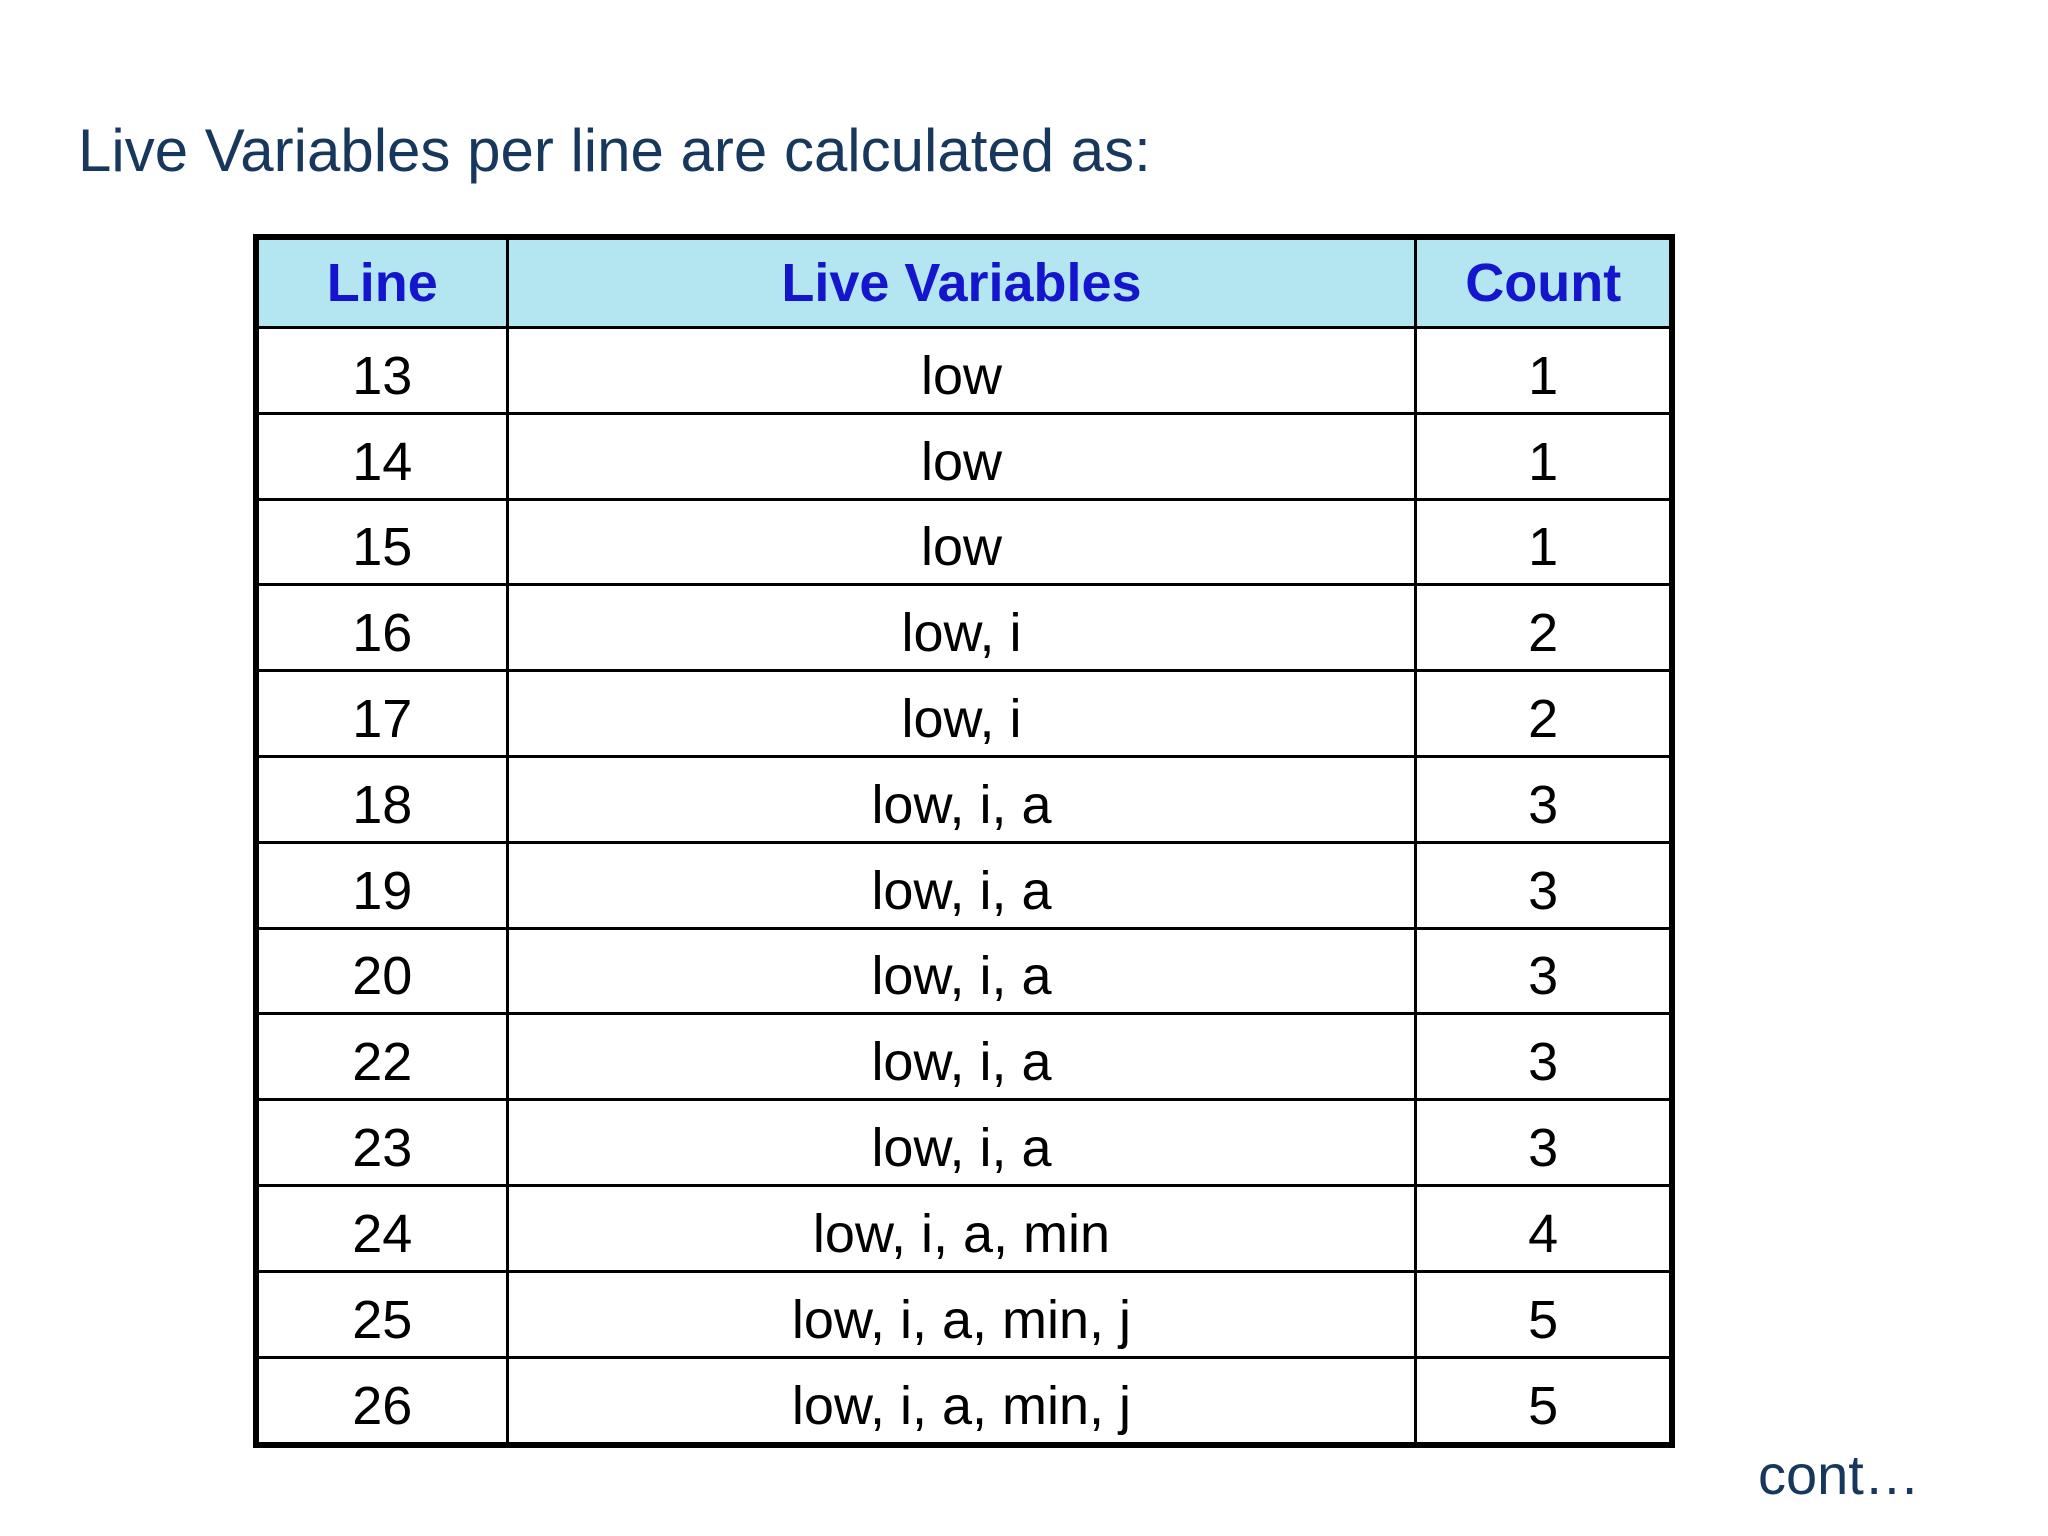  What do you see at coordinates (381, 1401) in the screenshot?
I see `line-cell: 26` at bounding box center [381, 1401].